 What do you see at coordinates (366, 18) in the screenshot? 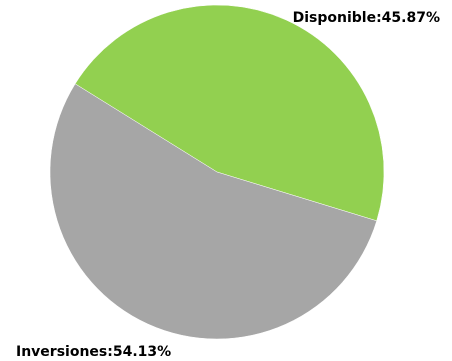
I see `slice-label-disponible: Disponible:45.87%` at bounding box center [366, 18].